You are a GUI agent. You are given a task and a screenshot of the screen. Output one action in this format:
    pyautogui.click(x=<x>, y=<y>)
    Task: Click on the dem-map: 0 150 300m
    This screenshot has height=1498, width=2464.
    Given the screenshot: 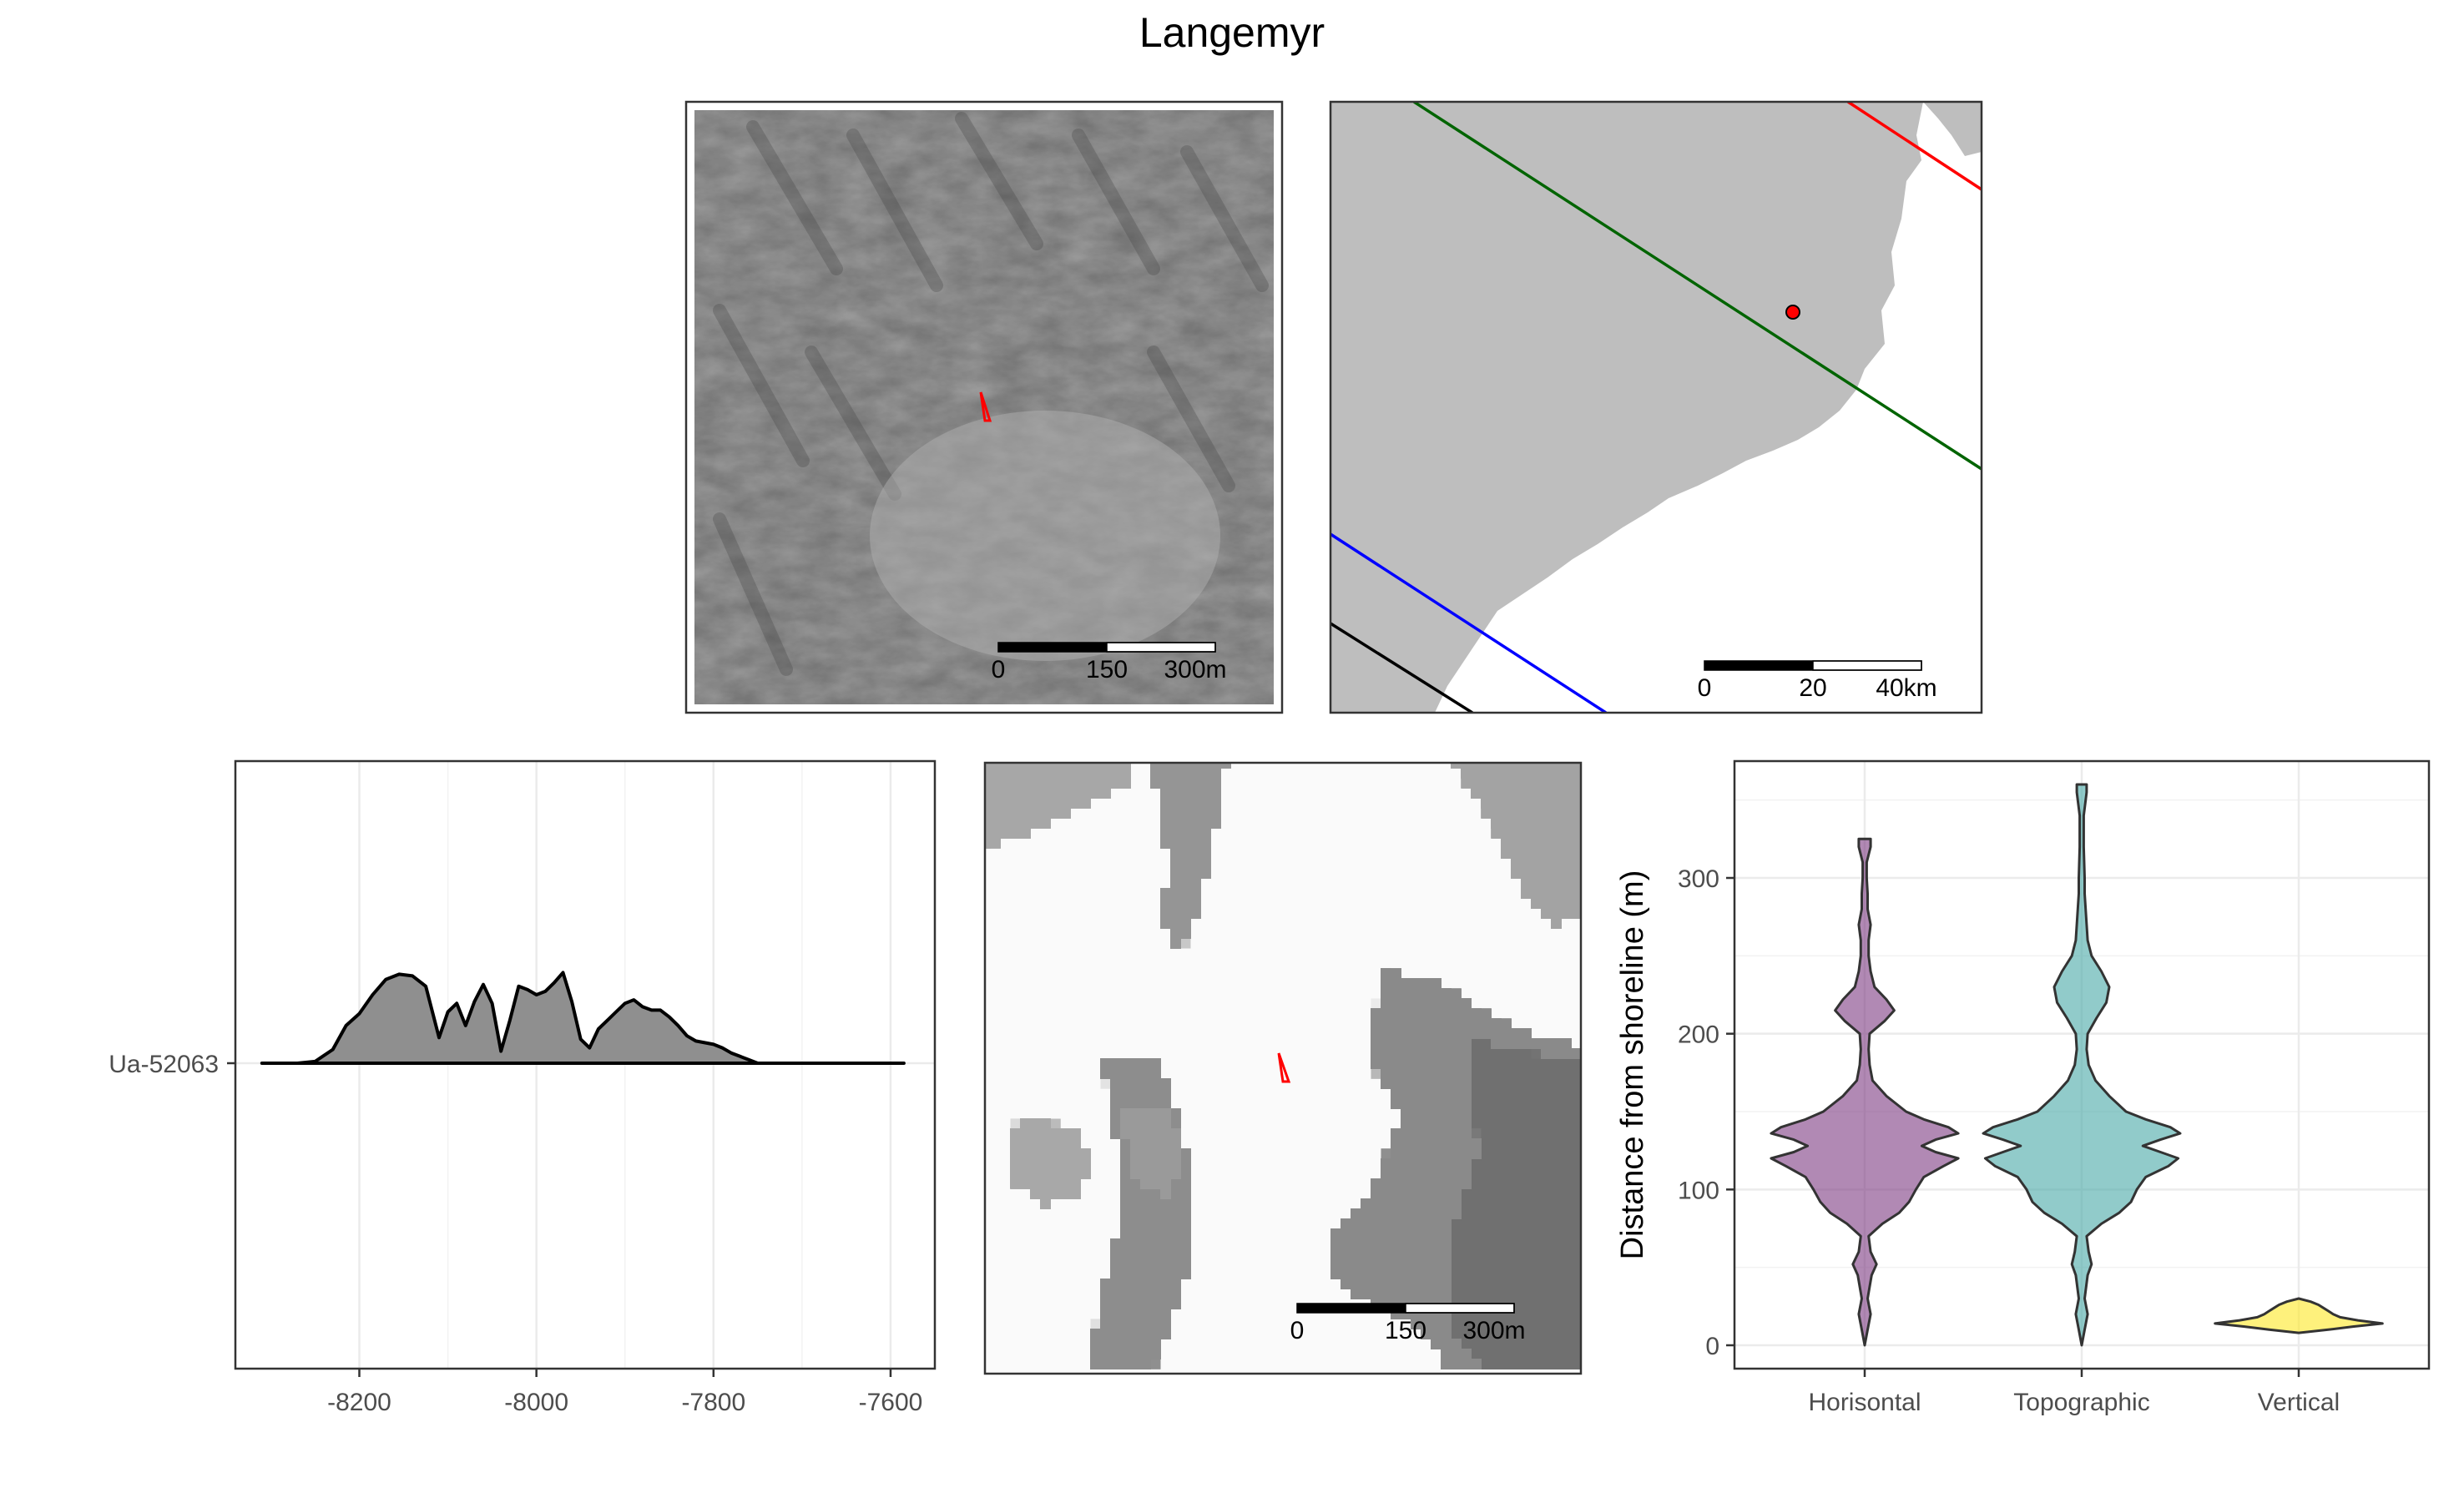 What is the action you would take?
    pyautogui.click(x=1283, y=1068)
    